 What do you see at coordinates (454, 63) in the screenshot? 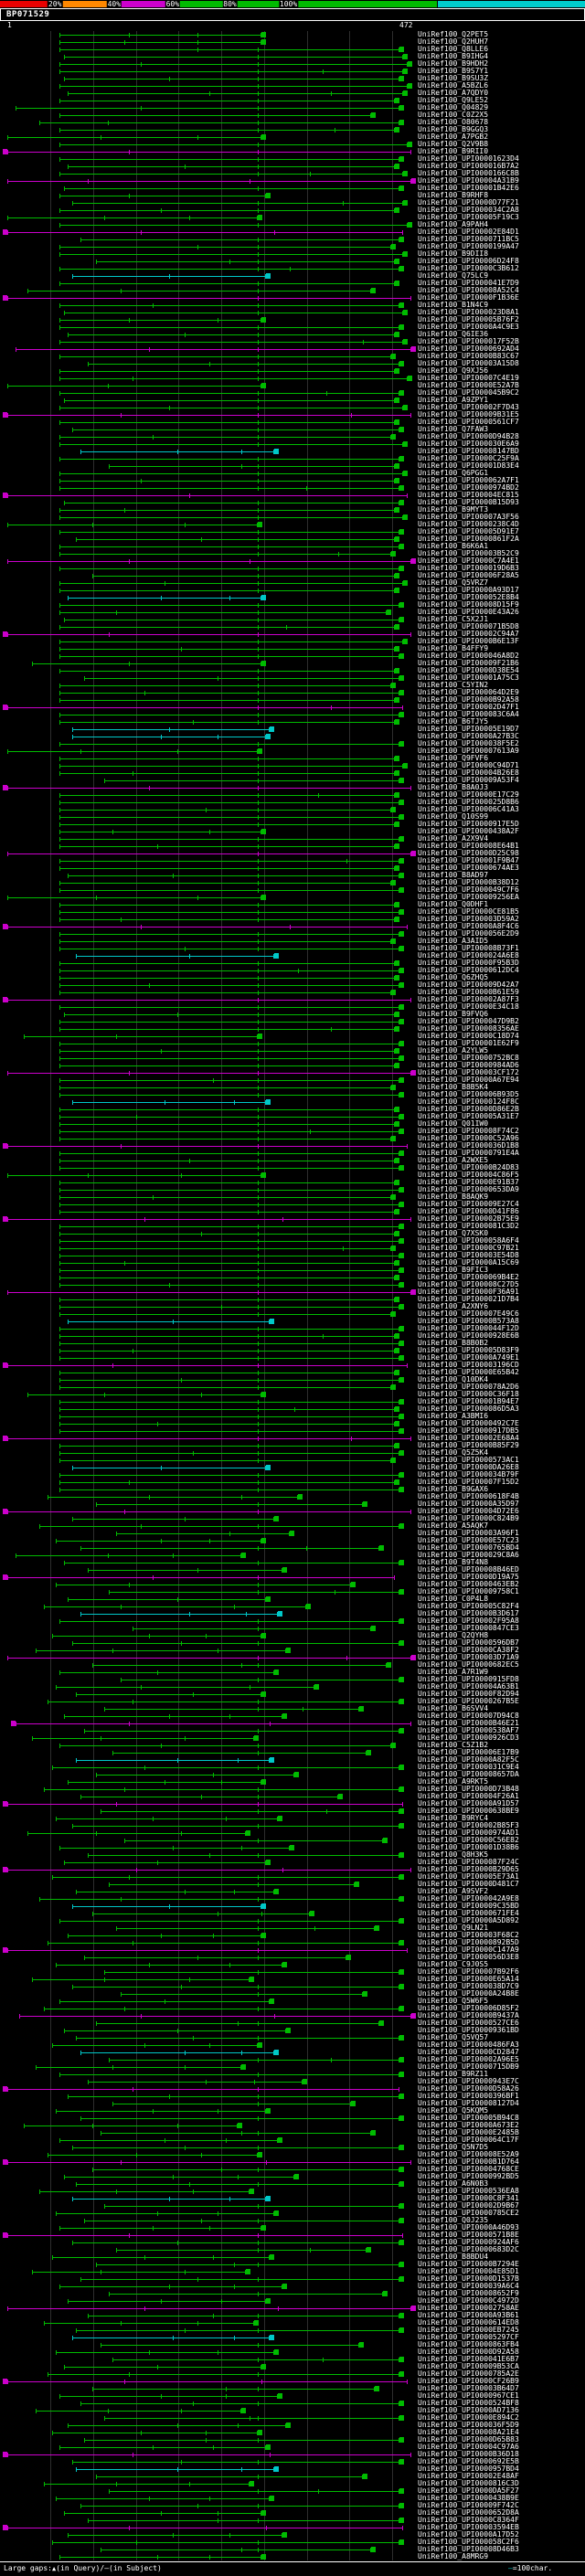
I see `hit-label: UniRef100_B9HDH2` at bounding box center [454, 63].